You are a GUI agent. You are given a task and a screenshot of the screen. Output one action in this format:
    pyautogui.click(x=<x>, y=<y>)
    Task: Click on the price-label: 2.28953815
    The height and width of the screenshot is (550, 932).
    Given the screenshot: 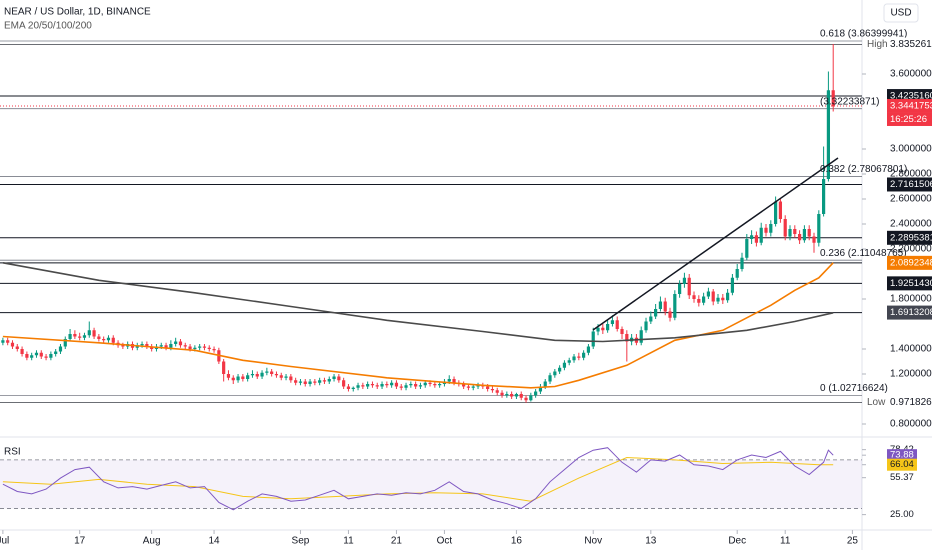 What is the action you would take?
    pyautogui.click(x=911, y=237)
    